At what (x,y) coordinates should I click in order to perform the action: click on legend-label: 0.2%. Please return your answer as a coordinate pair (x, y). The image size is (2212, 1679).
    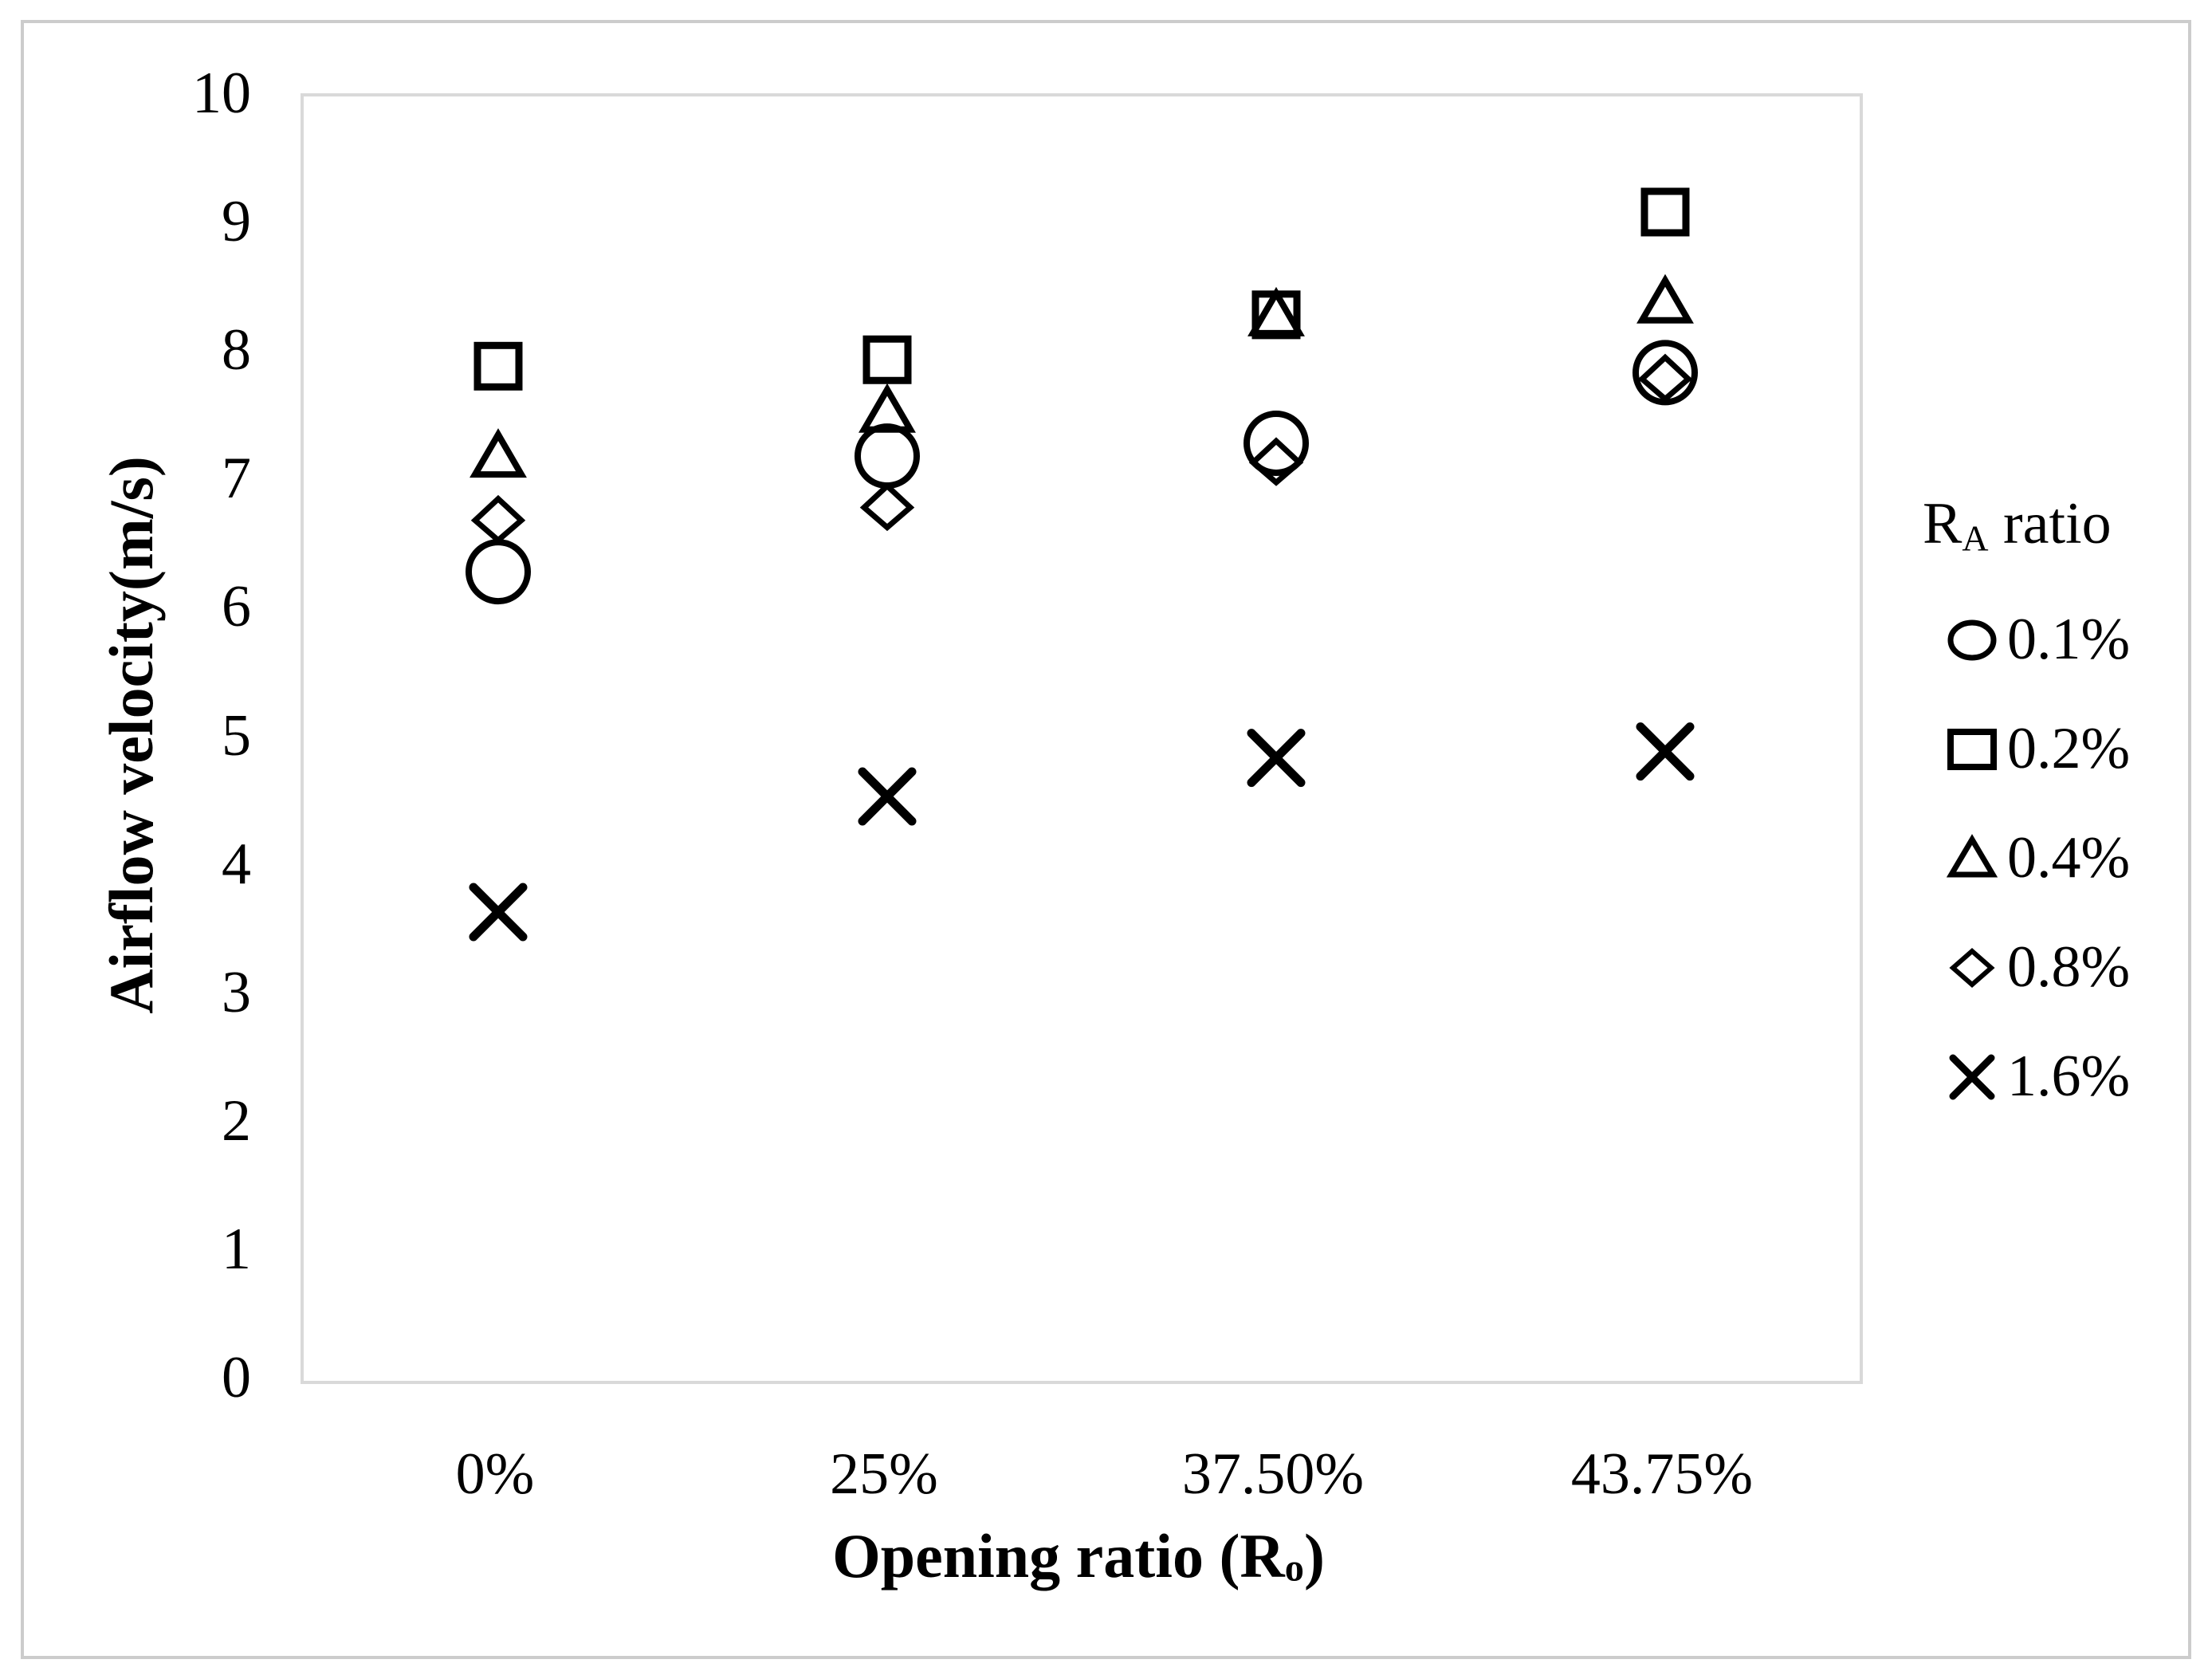
    Looking at the image, I should click on (2069, 749).